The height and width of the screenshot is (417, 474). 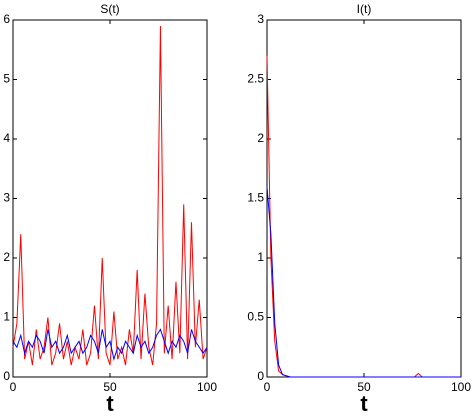 What do you see at coordinates (255, 79) in the screenshot?
I see `y-tick-label: 2.5` at bounding box center [255, 79].